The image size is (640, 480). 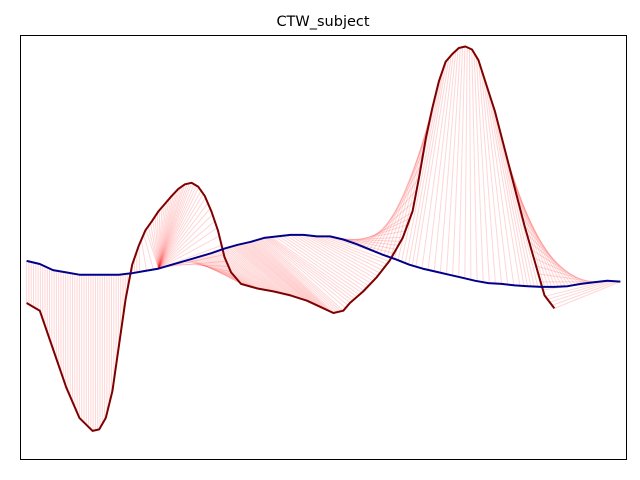 I want to click on template-series-line, so click(x=323, y=260).